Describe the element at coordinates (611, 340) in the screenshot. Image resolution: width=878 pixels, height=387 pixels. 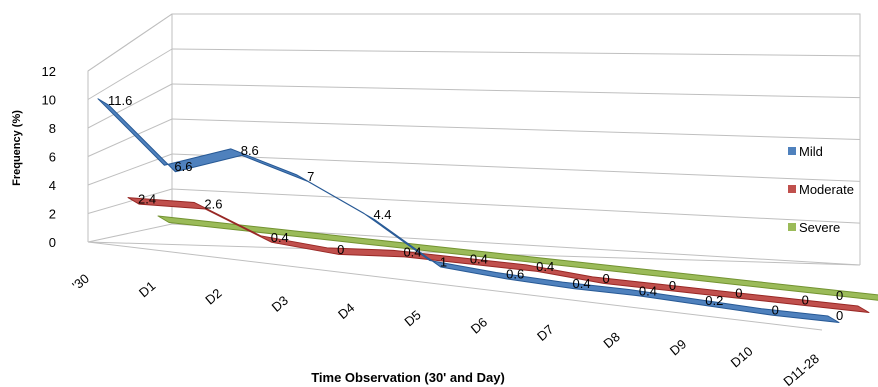
I see `x-tick-label: D8` at that location.